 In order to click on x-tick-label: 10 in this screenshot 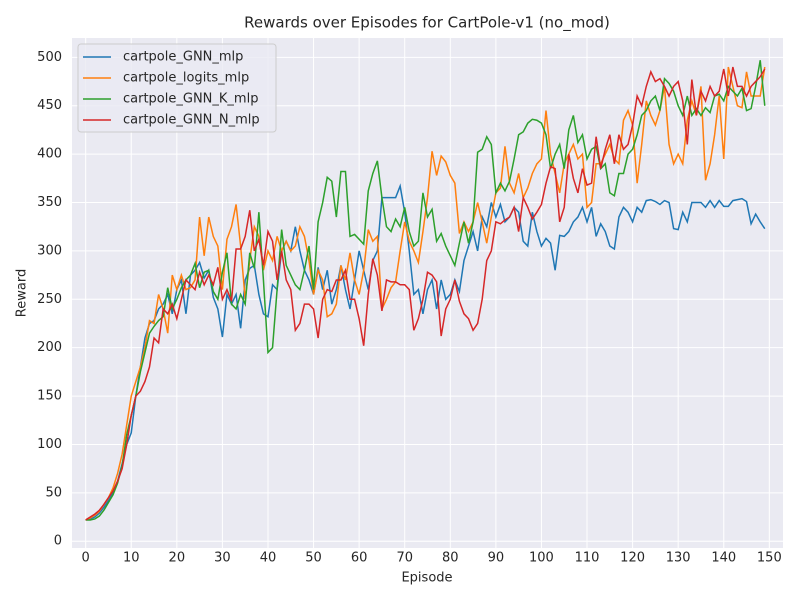, I will do `click(131, 558)`.